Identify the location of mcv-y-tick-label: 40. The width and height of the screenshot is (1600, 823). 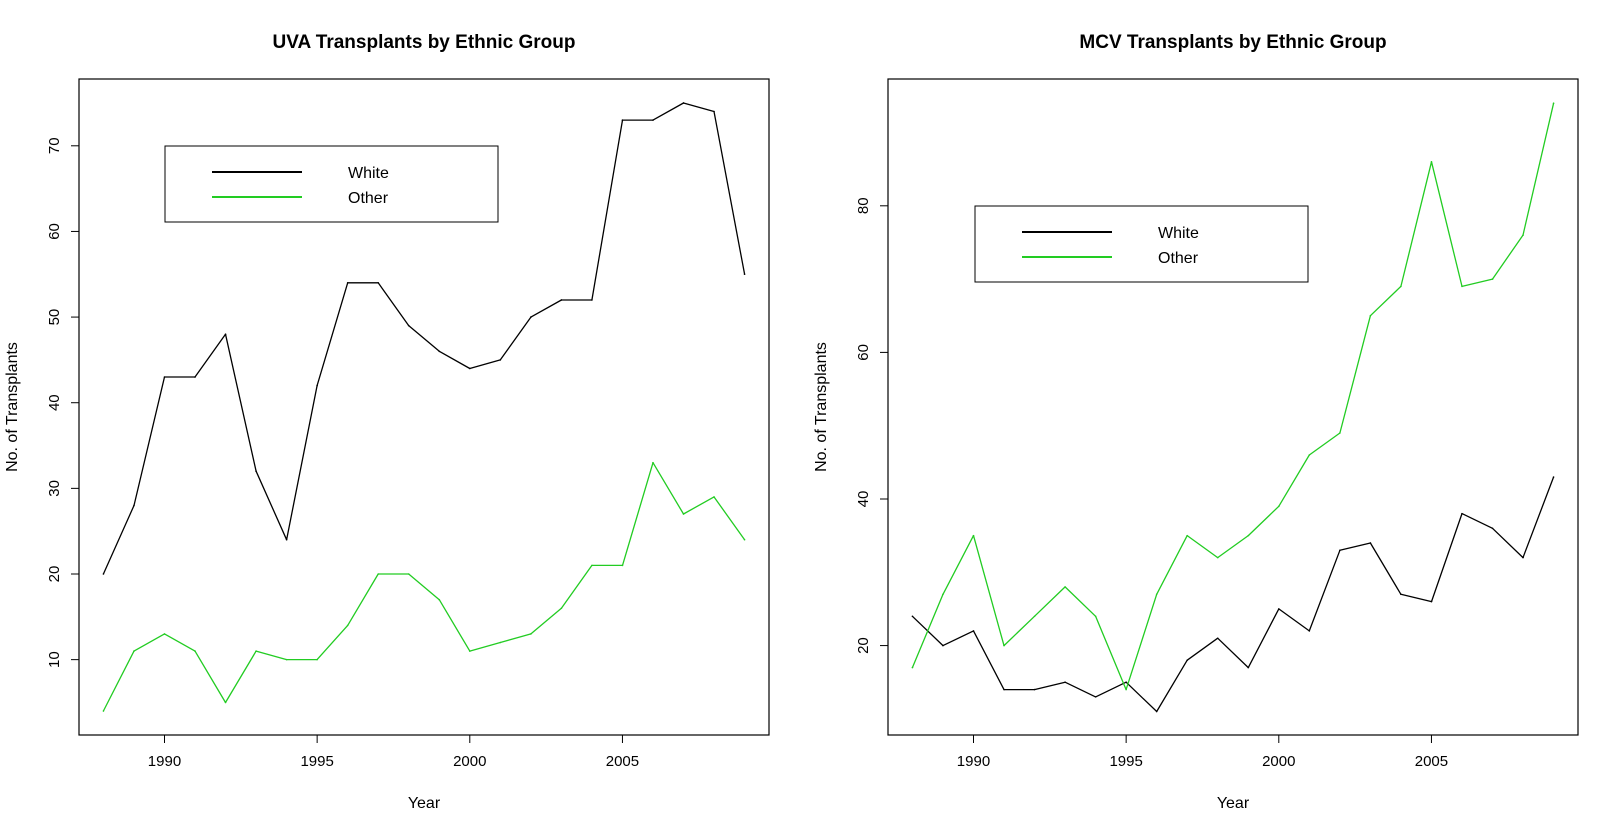
(863, 499).